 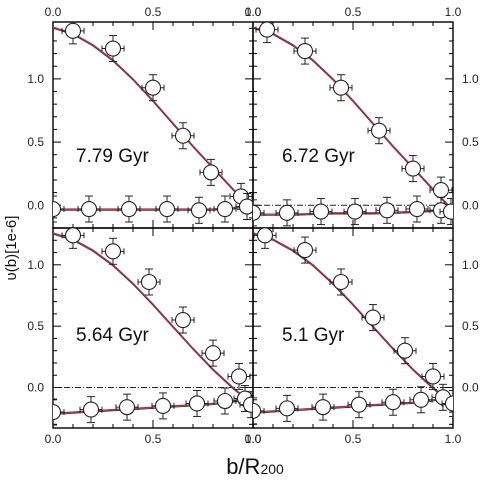 I want to click on panel-label-5-1-gyr: 5.1 Gyr, so click(x=313, y=335).